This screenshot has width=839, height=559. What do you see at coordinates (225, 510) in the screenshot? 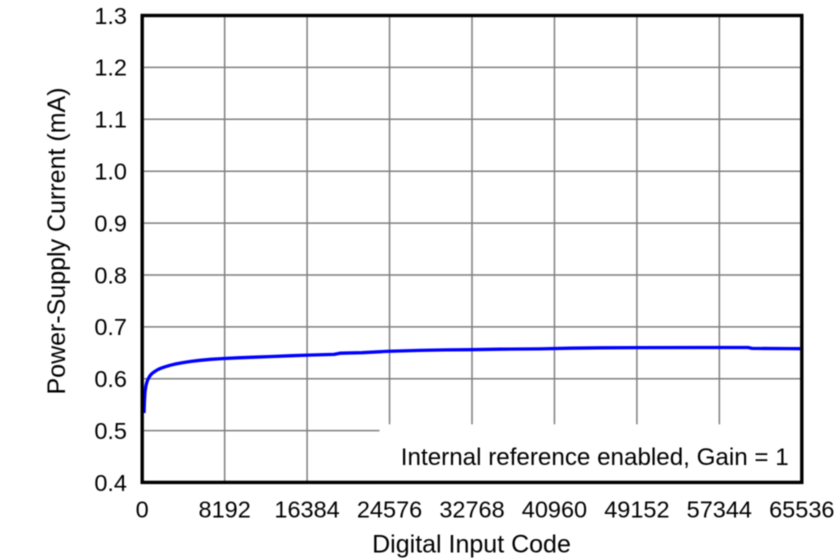
I see `svg-text: 8192` at bounding box center [225, 510].